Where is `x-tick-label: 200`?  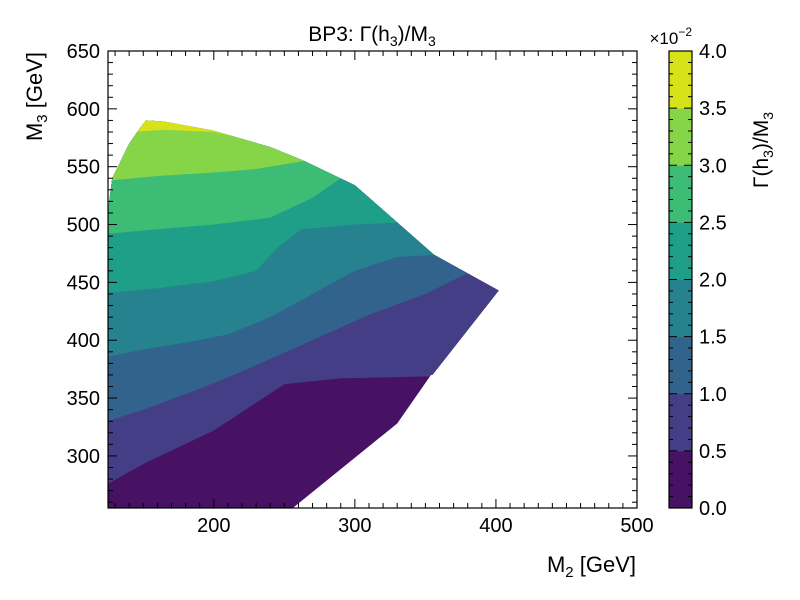 x-tick-label: 200 is located at coordinates (213, 526).